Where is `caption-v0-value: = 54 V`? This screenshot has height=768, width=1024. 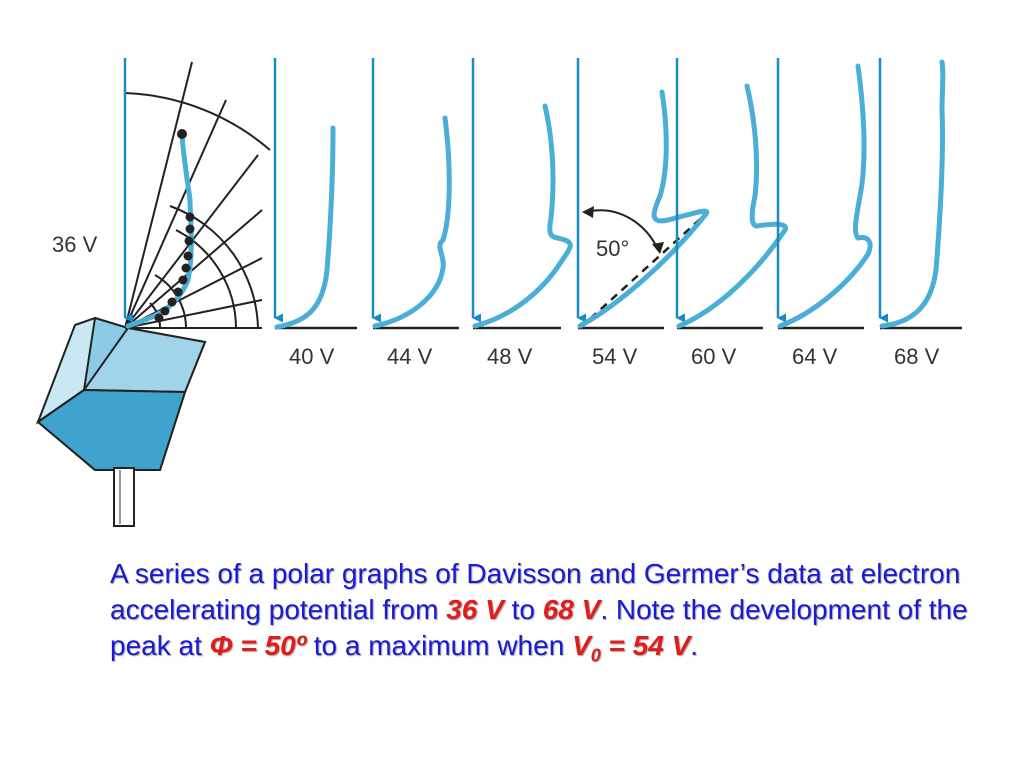 caption-v0-value: = 54 V is located at coordinates (645, 645).